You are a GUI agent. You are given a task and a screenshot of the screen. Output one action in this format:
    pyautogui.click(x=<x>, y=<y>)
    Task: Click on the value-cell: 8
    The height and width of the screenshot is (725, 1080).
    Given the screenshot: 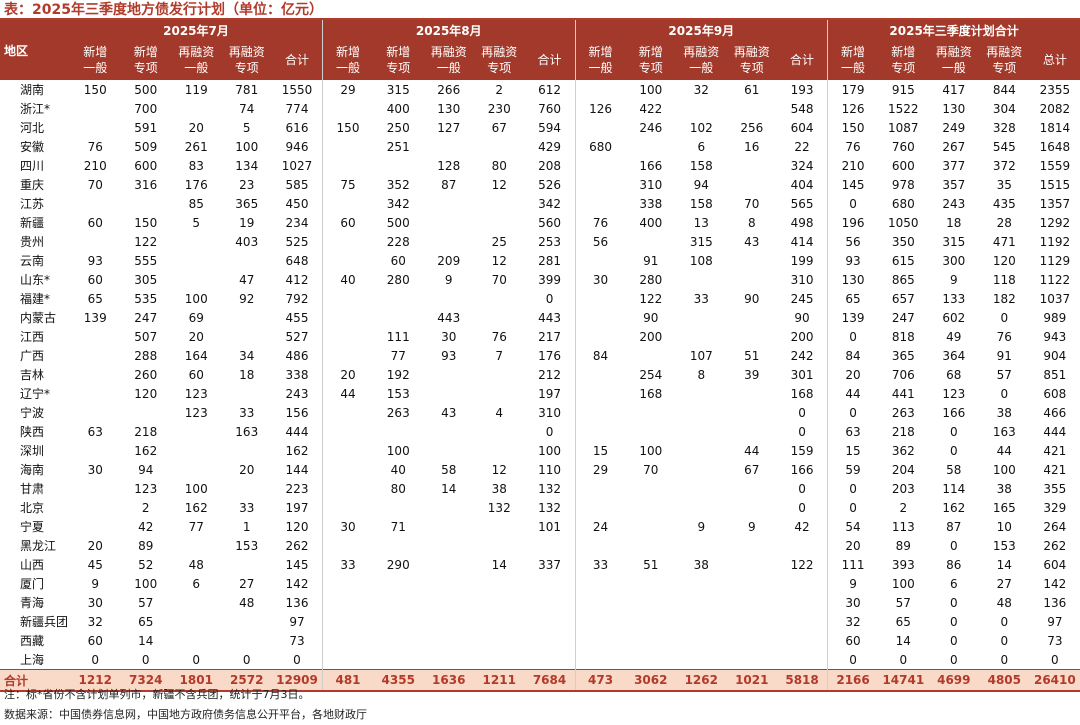 What is the action you would take?
    pyautogui.click(x=751, y=222)
    